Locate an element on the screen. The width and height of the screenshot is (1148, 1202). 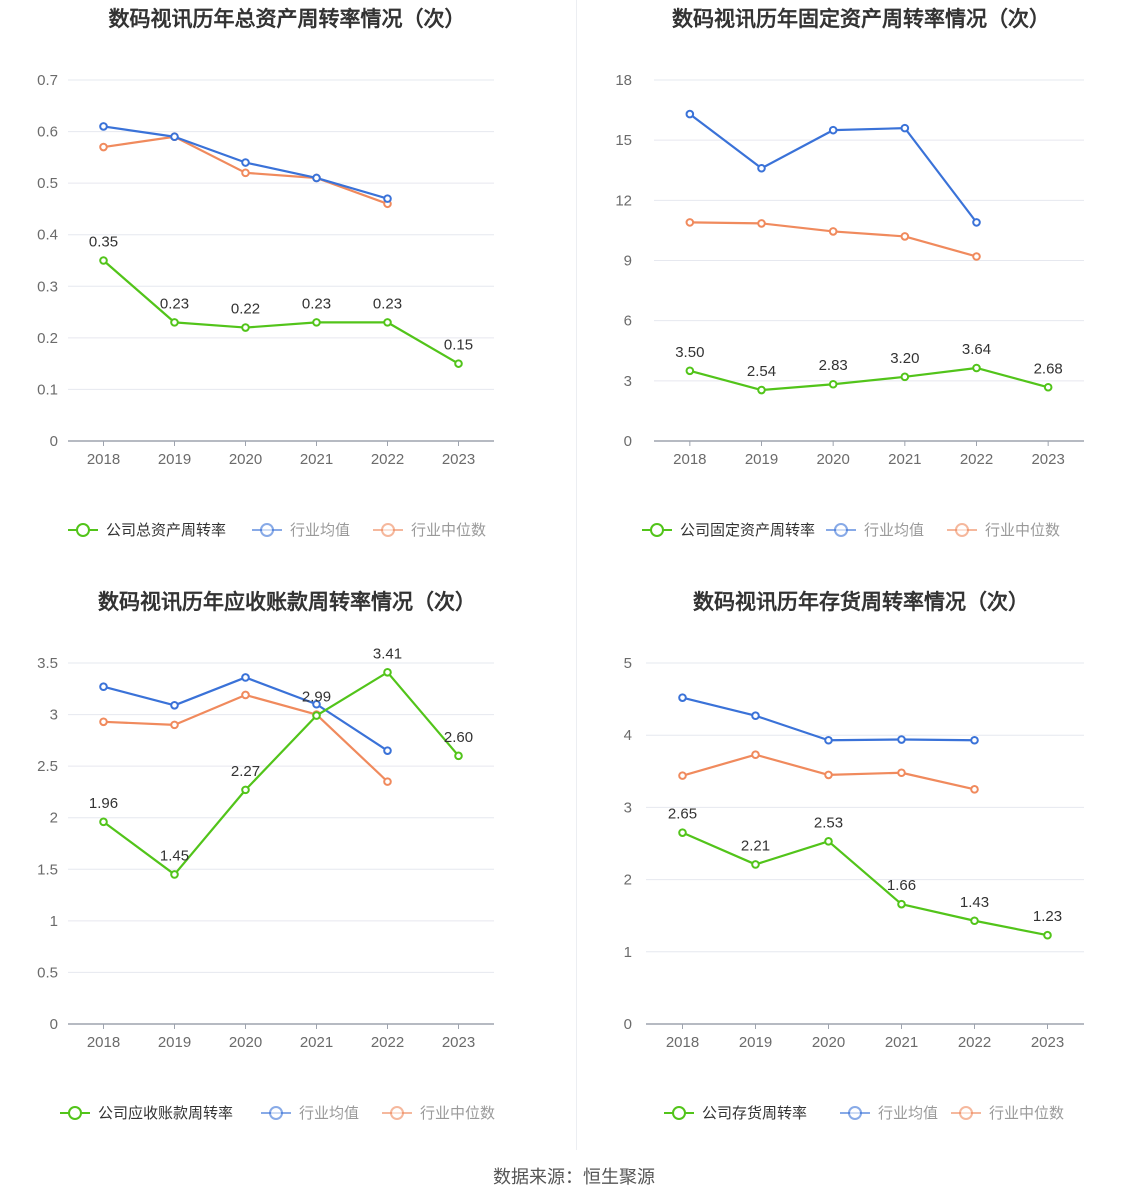
y-tick-label: 12 is located at coordinates (623, 200).